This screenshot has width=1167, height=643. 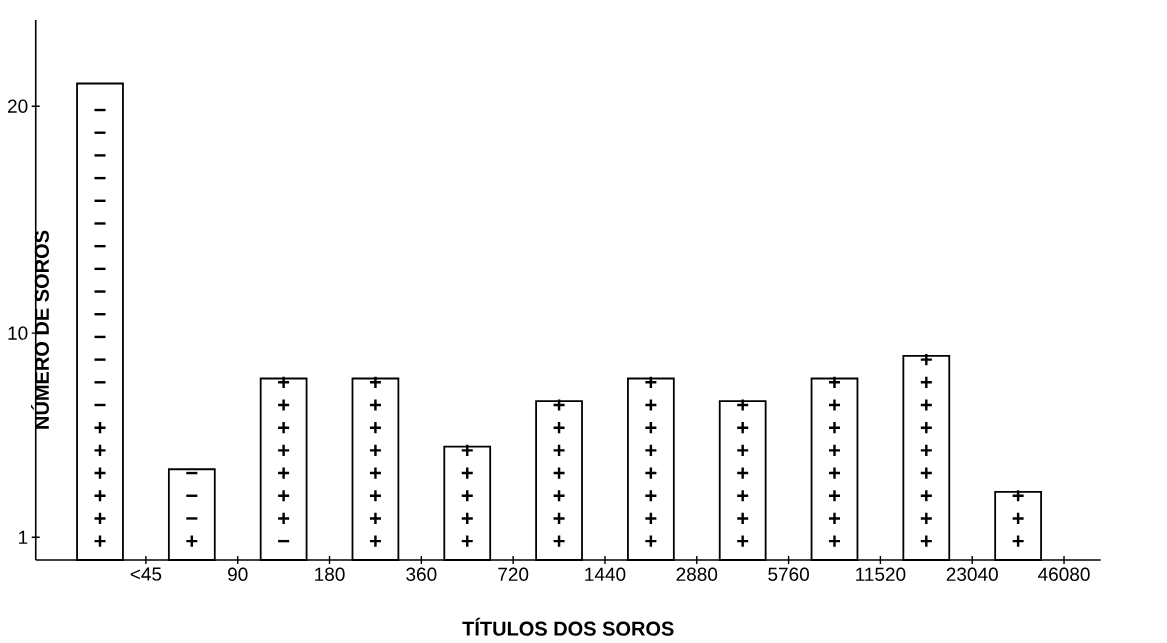 I want to click on data-label: + + + + + + + +, so click(x=651, y=461).